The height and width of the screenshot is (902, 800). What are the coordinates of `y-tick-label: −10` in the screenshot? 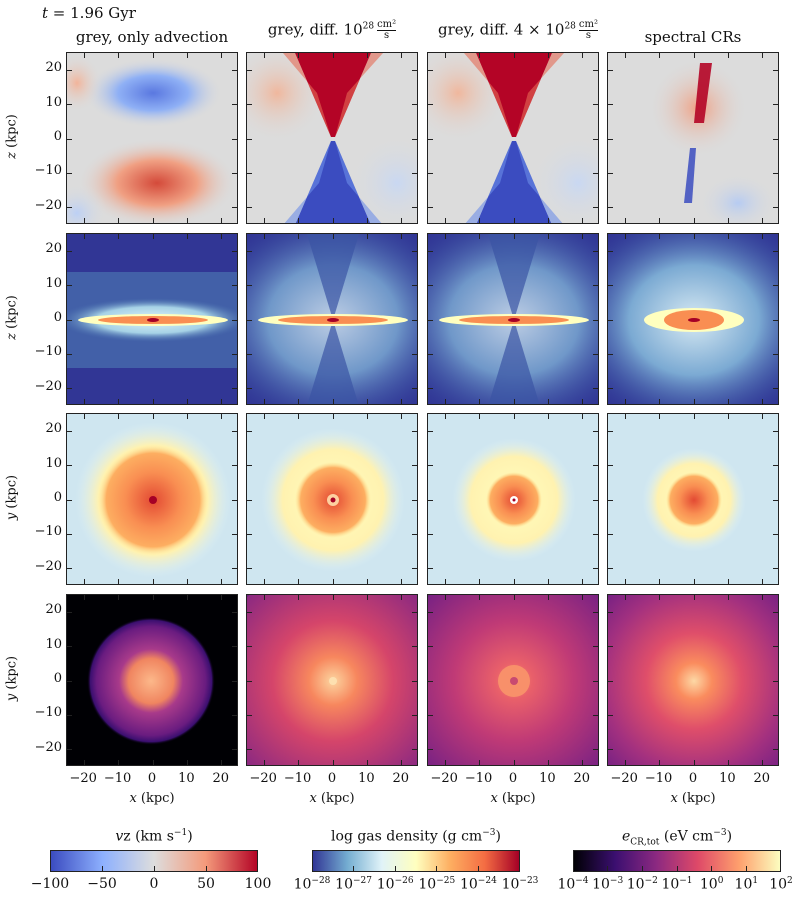 It's located at (48, 713).